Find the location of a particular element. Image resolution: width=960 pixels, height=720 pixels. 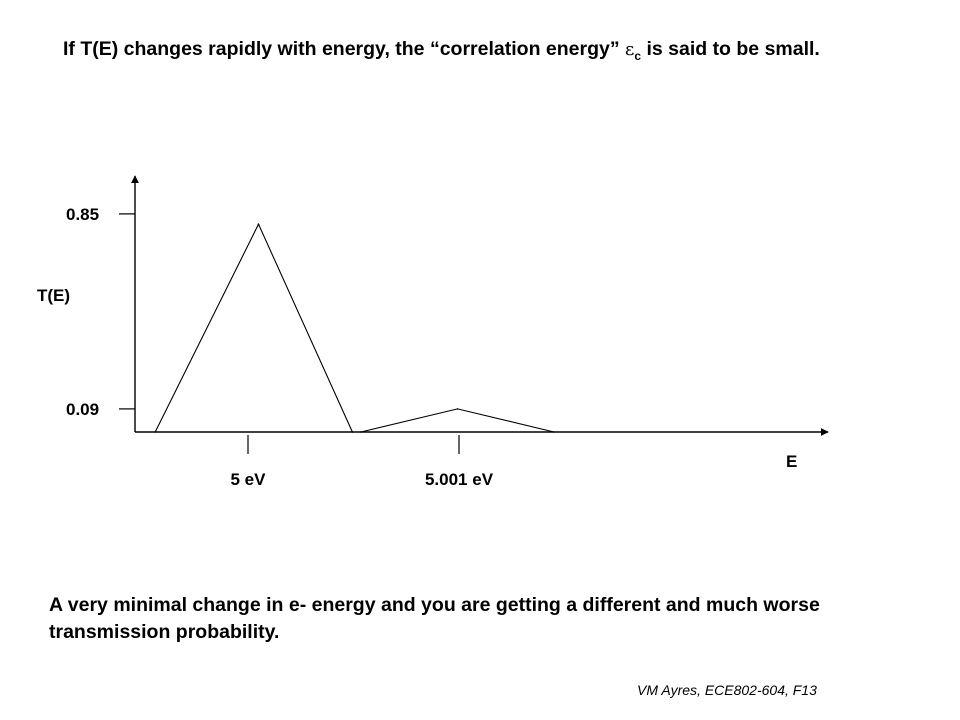

y-tick-label: 0.85 is located at coordinates (82, 214).